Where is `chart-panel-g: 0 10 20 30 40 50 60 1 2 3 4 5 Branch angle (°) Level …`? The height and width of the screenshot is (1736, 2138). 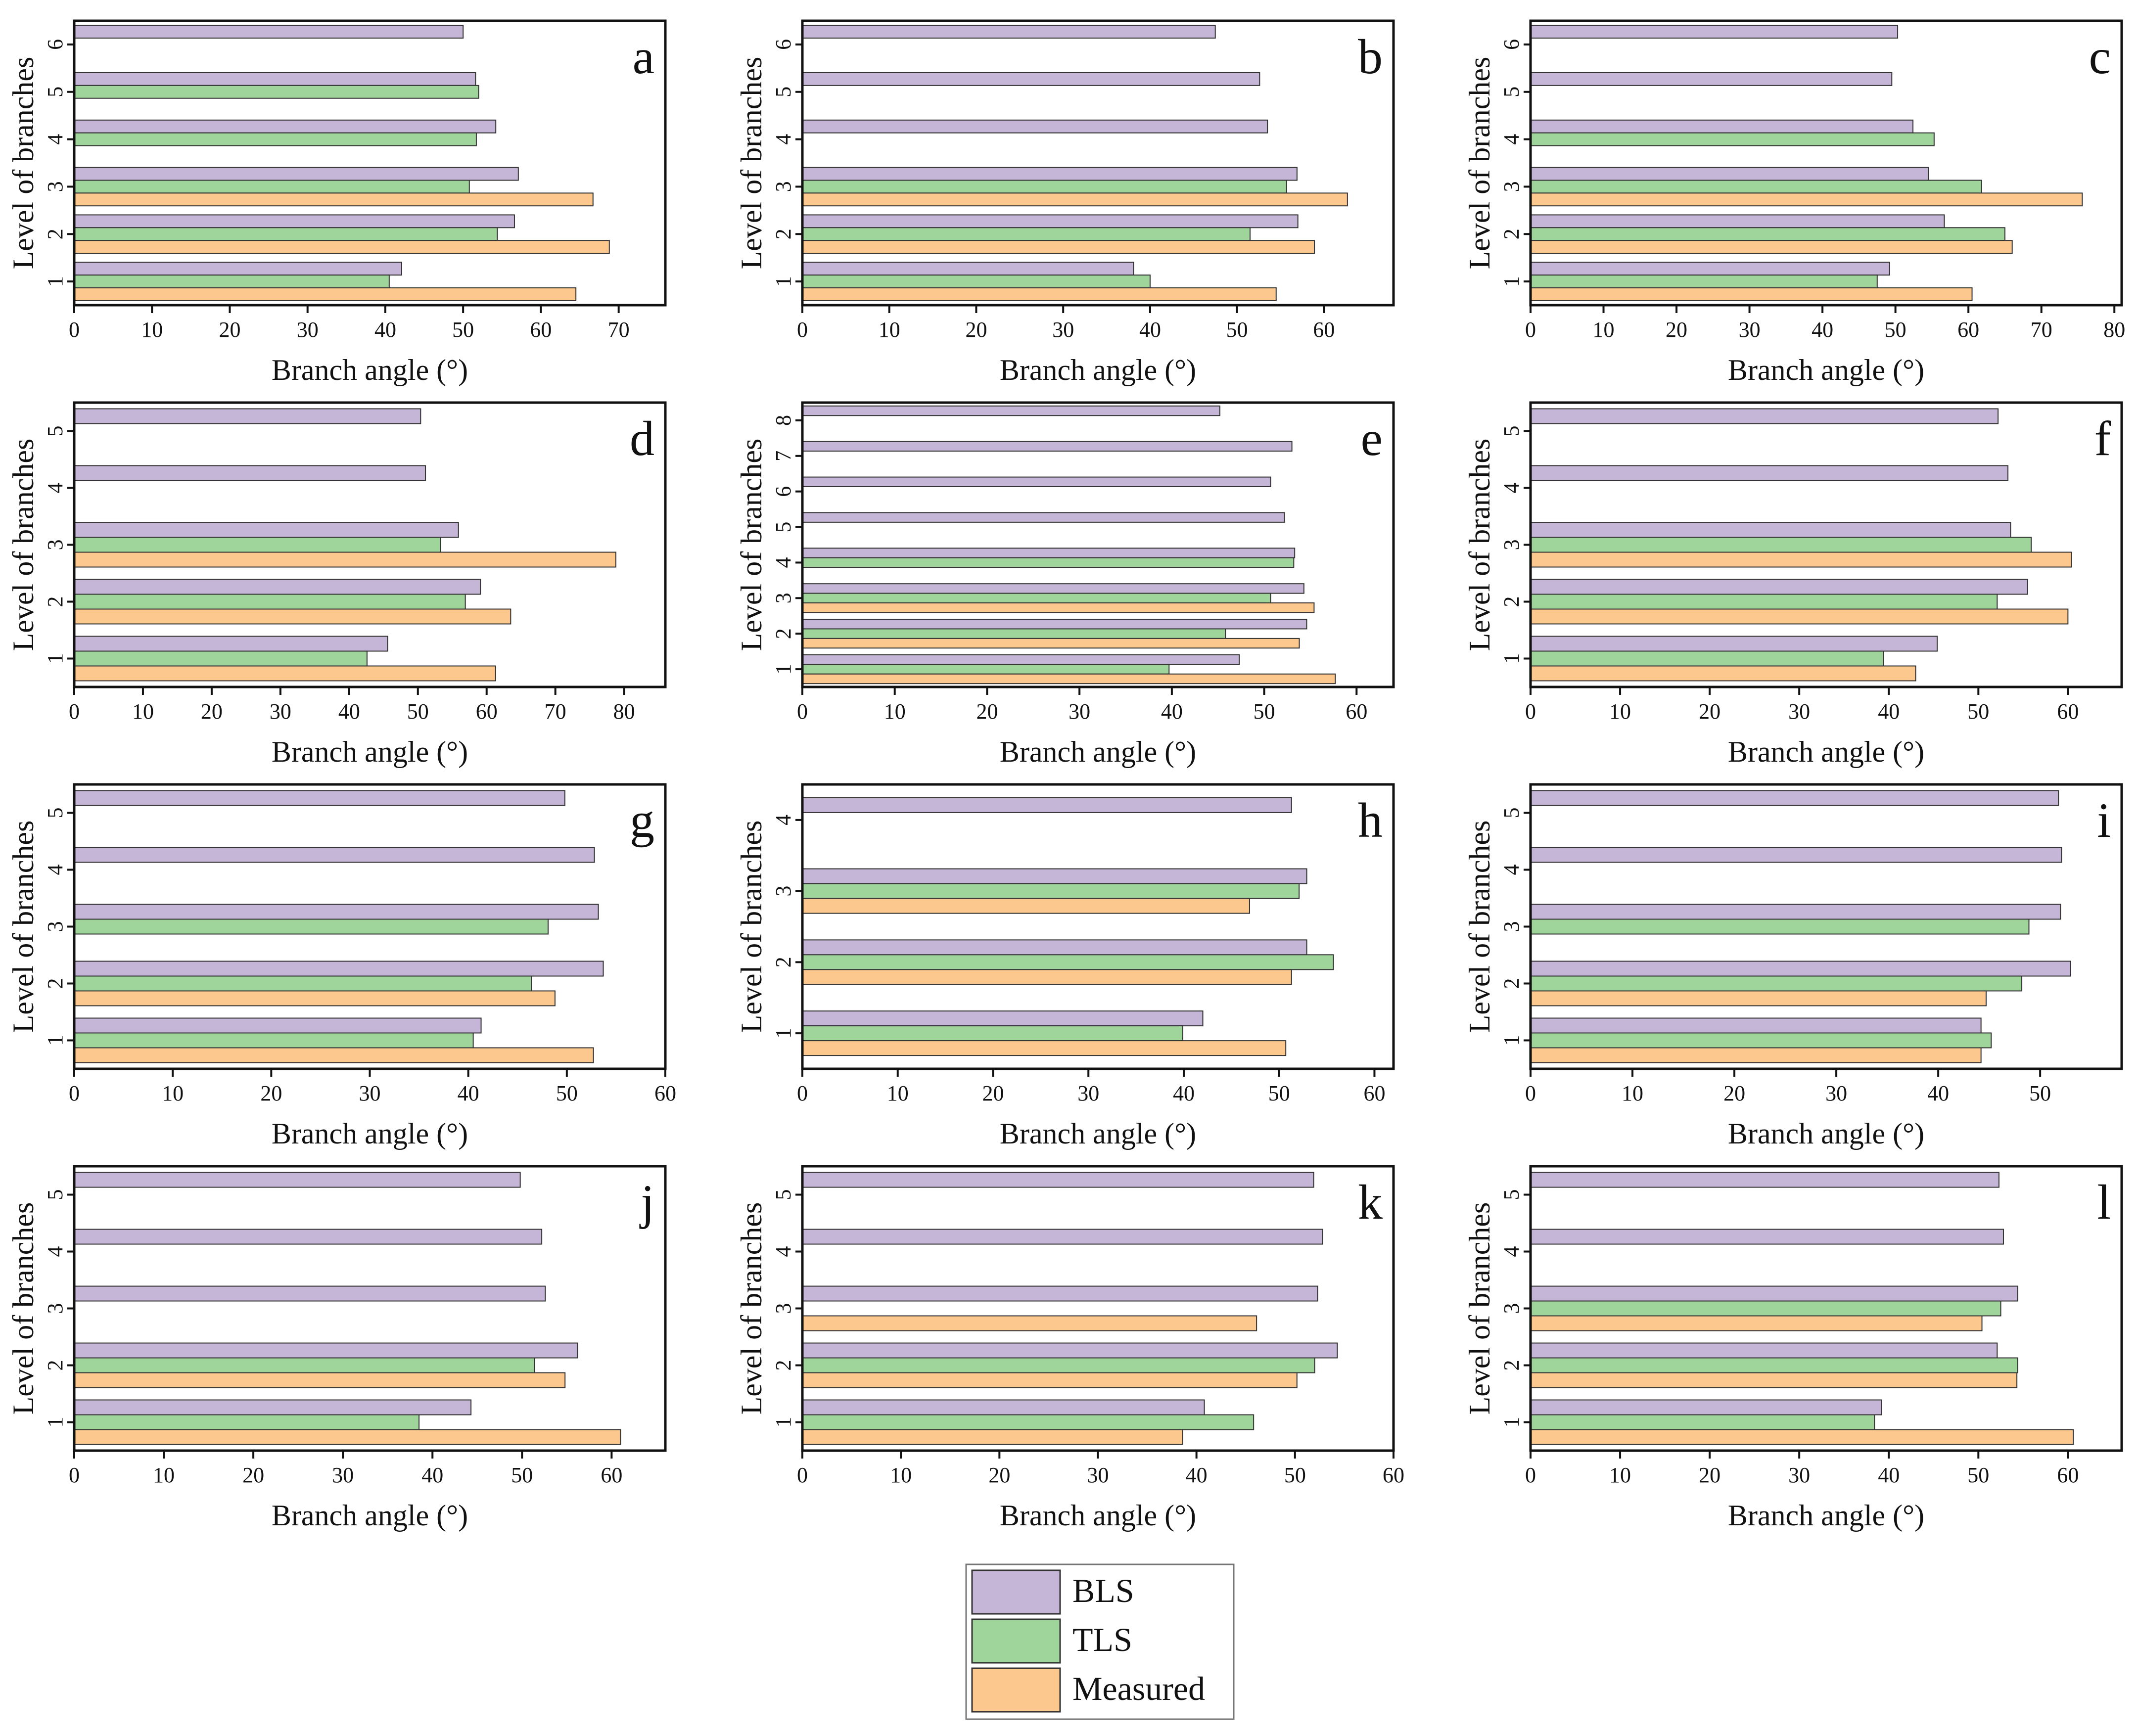
chart-panel-g: 0 10 20 30 40 50 60 1 2 3 4 5 Branch angle (°) Level … is located at coordinates (341, 966).